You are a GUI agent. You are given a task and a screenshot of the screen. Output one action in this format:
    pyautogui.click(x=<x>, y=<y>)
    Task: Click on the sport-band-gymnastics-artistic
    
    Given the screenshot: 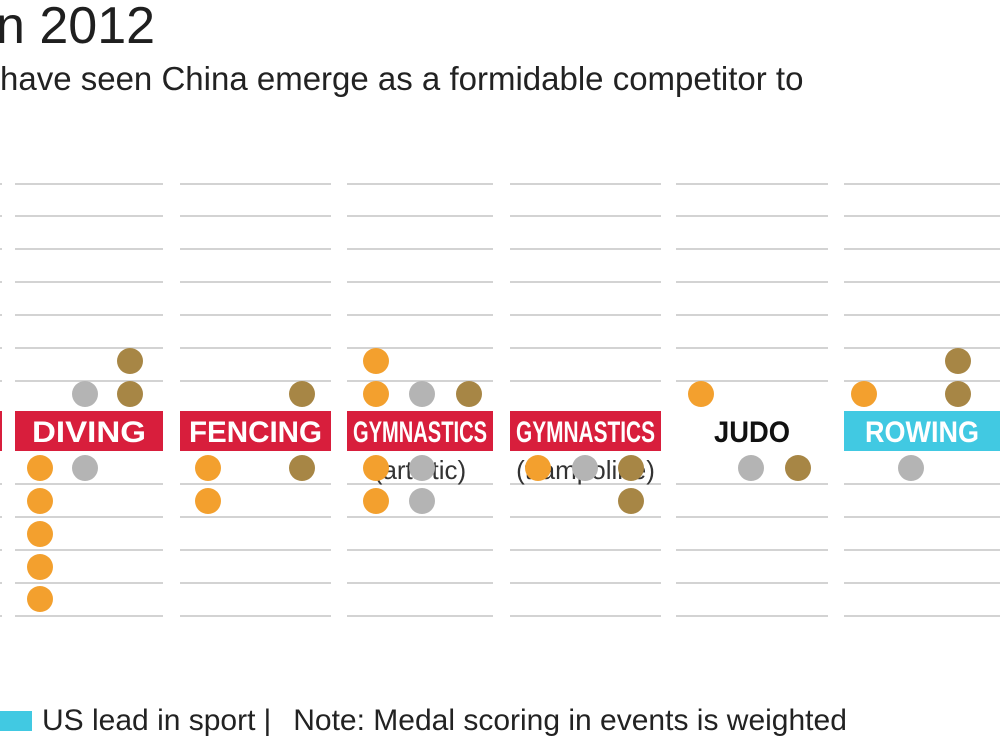 What is the action you would take?
    pyautogui.click(x=420, y=431)
    